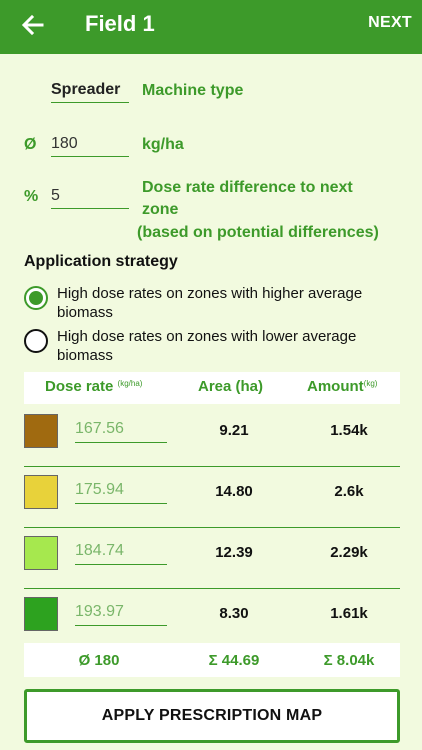 Image resolution: width=422 pixels, height=750 pixels. What do you see at coordinates (212, 436) in the screenshot?
I see `table-row: 167.56 9.21 1.54k` at bounding box center [212, 436].